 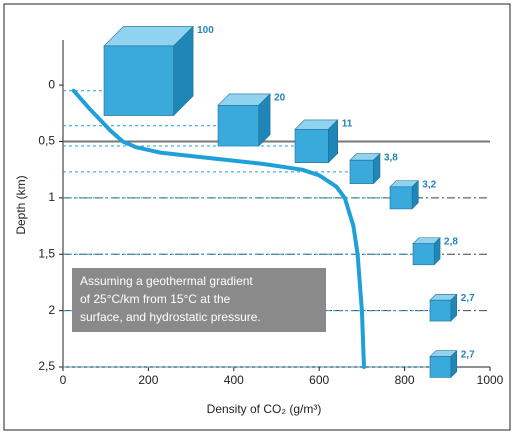 What do you see at coordinates (63, 380) in the screenshot?
I see `x-tick-label: 0` at bounding box center [63, 380].